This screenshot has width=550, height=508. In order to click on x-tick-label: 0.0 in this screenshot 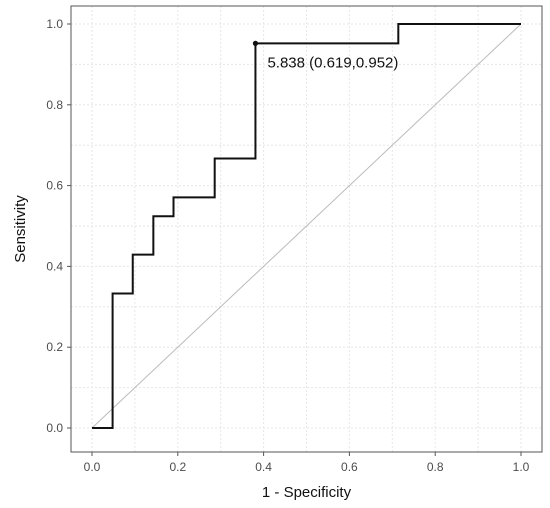, I will do `click(92, 467)`.